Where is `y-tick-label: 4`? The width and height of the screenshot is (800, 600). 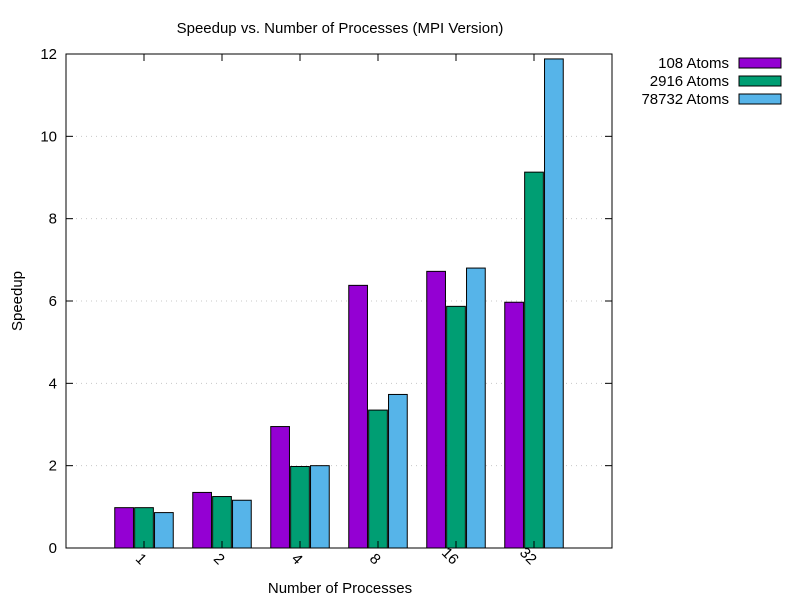 y-tick-label: 4 is located at coordinates (53, 383).